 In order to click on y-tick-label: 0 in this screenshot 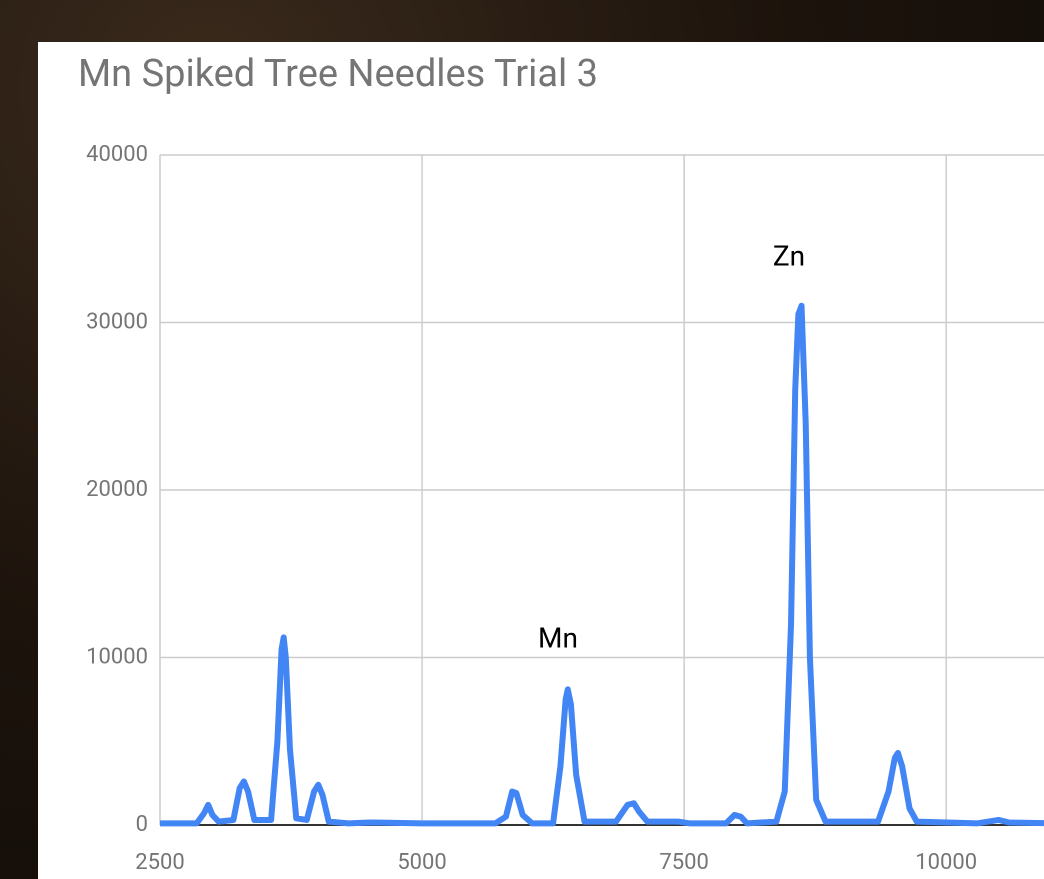, I will do `click(142, 824)`.